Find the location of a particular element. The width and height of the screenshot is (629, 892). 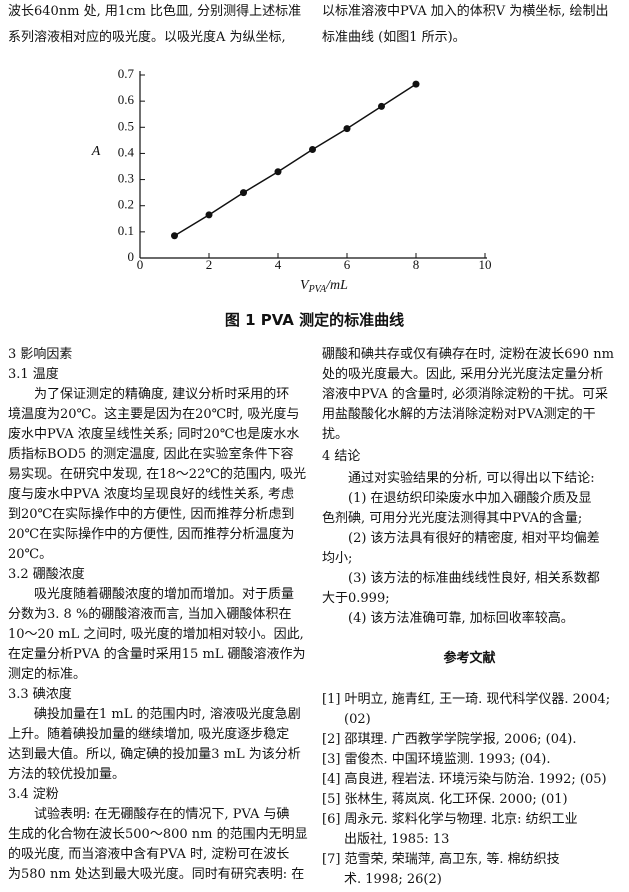

text-line: (1) 在退纺织印染废水中加入硼酸介质及显 is located at coordinates (470, 498).